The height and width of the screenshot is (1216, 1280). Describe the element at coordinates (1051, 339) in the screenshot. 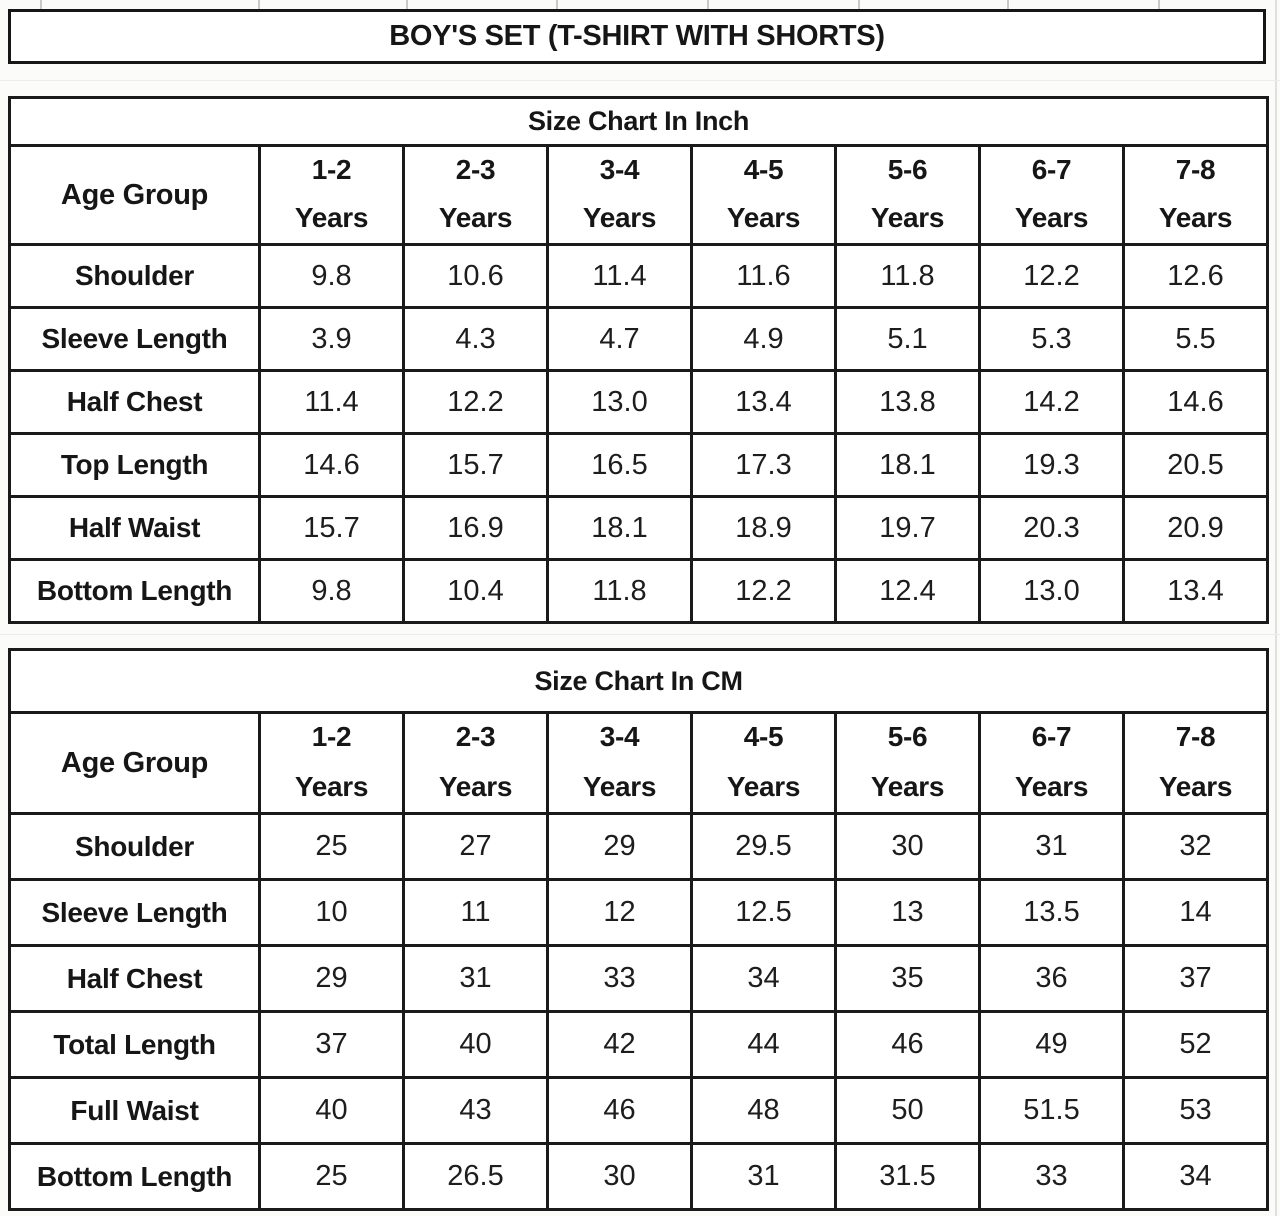

I see `measurement-value: 5.3` at that location.